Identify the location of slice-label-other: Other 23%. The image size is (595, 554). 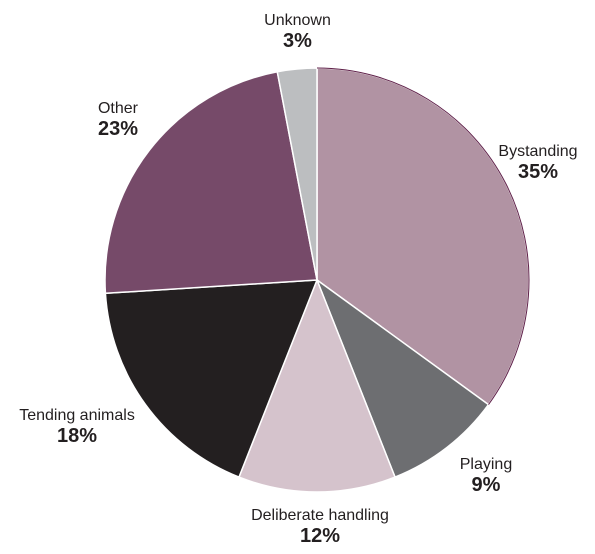
(118, 120).